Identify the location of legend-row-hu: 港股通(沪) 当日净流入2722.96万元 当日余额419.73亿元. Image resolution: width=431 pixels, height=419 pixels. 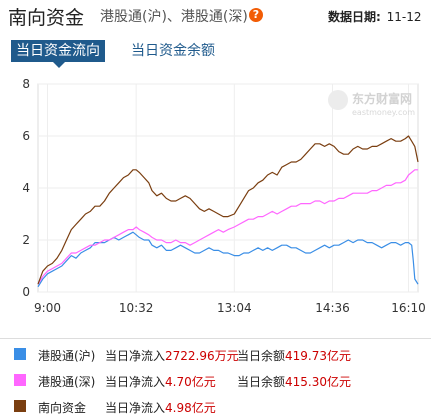
(215, 354).